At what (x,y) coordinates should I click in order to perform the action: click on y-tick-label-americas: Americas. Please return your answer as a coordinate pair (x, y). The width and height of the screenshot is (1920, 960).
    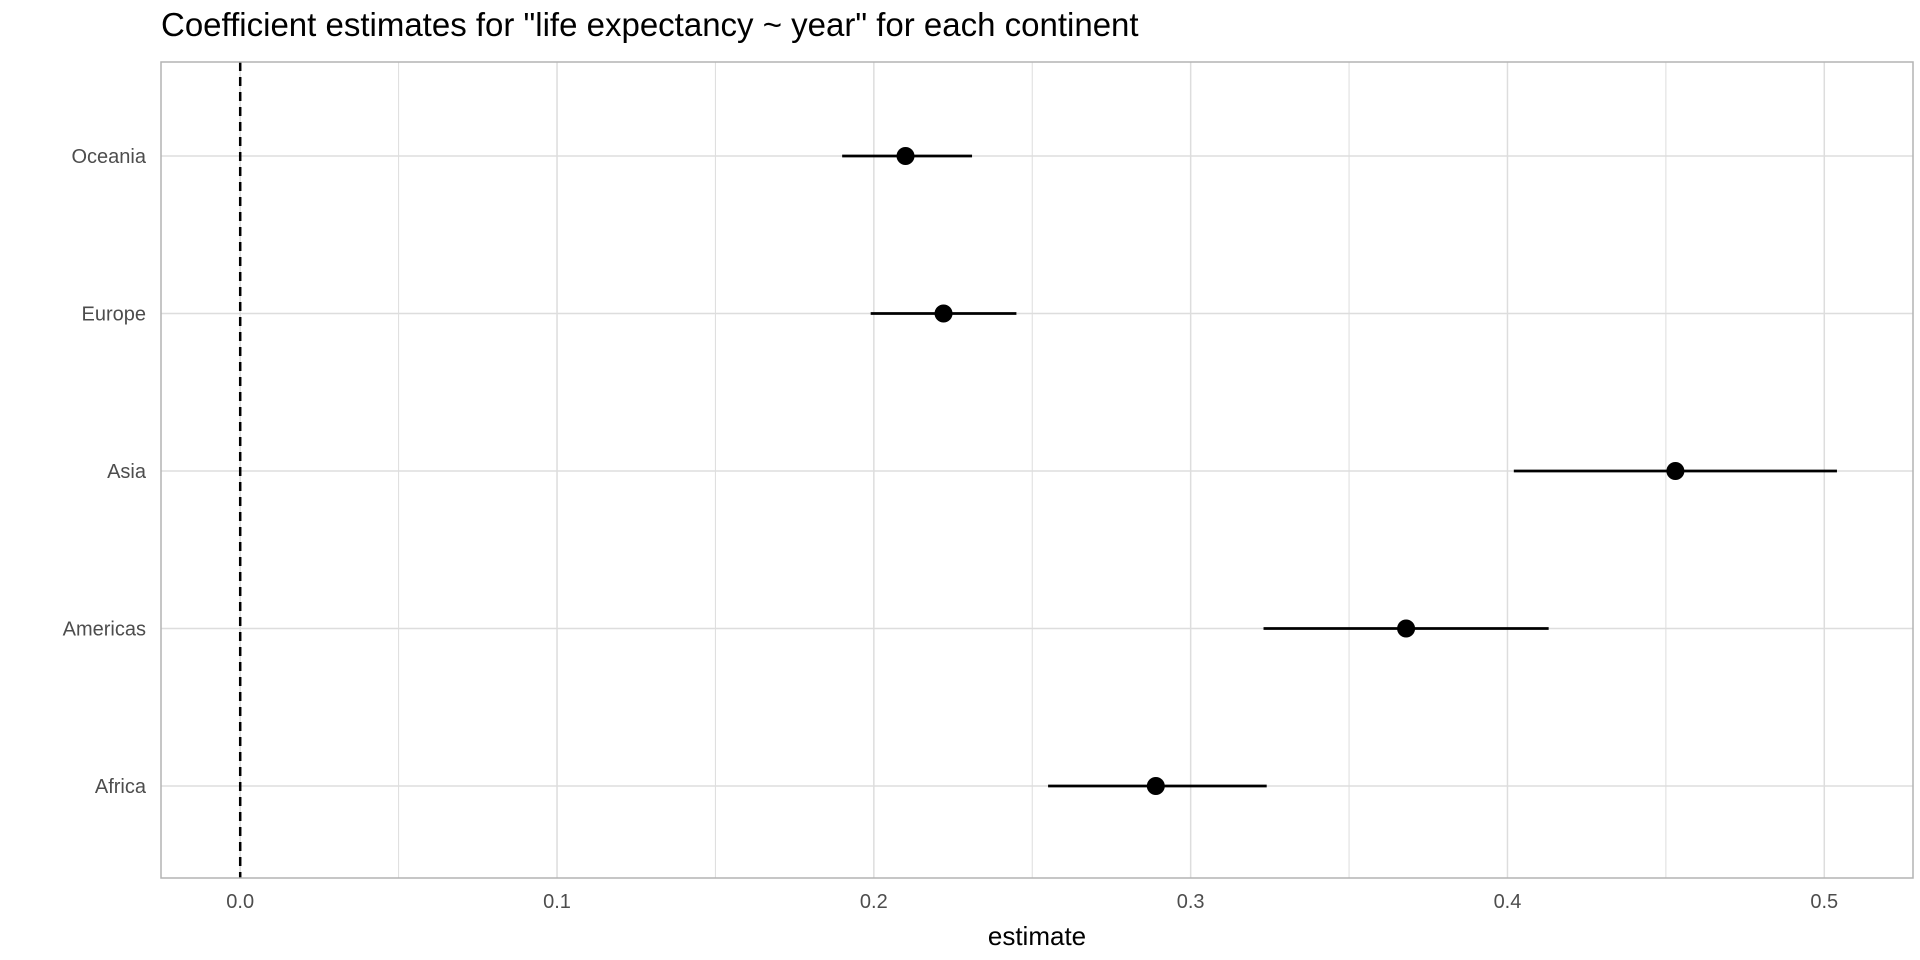
    Looking at the image, I should click on (104, 630).